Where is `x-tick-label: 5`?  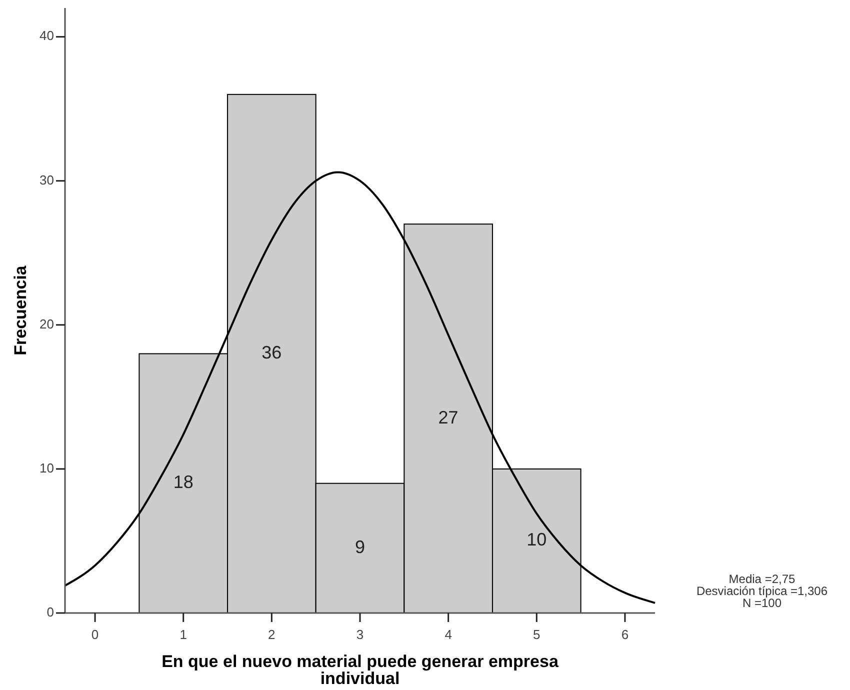
x-tick-label: 5 is located at coordinates (536, 634).